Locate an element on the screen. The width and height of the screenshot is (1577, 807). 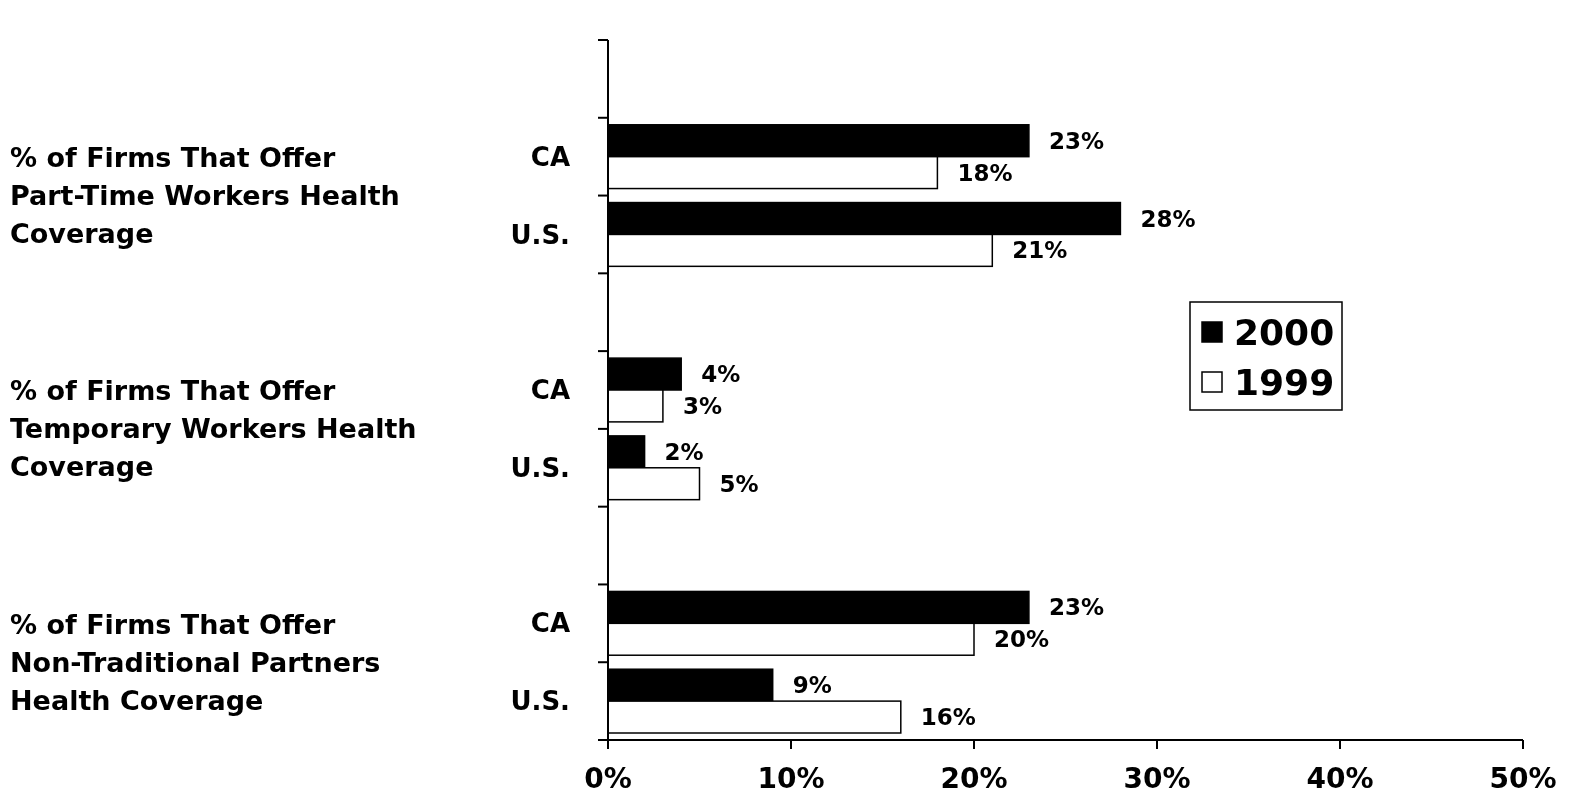
legend-label: 1999 is located at coordinates (1284, 382).